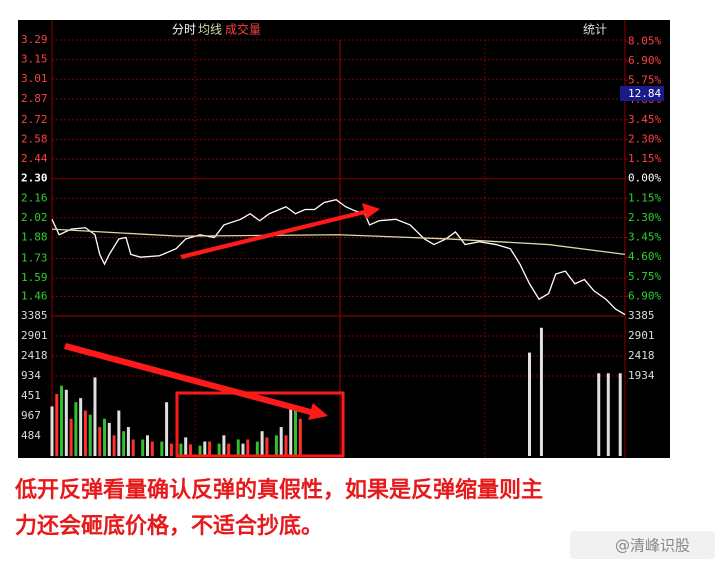 Image resolution: width=725 pixels, height=569 pixels. What do you see at coordinates (595, 30) in the screenshot?
I see `stats-label: 统计` at bounding box center [595, 30].